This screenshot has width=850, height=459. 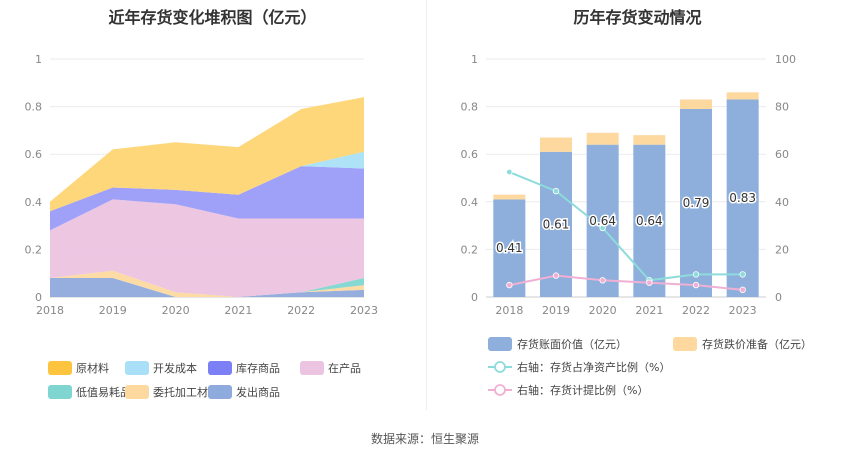 What do you see at coordinates (782, 154) in the screenshot?
I see `y2-tick-label: 60` at bounding box center [782, 154].